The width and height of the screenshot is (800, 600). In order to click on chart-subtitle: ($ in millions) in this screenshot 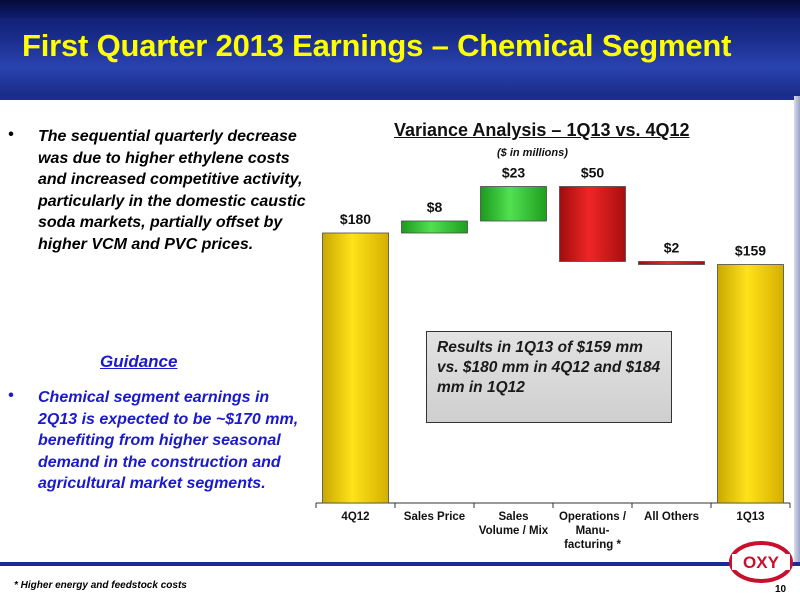, I will do `click(532, 153)`.